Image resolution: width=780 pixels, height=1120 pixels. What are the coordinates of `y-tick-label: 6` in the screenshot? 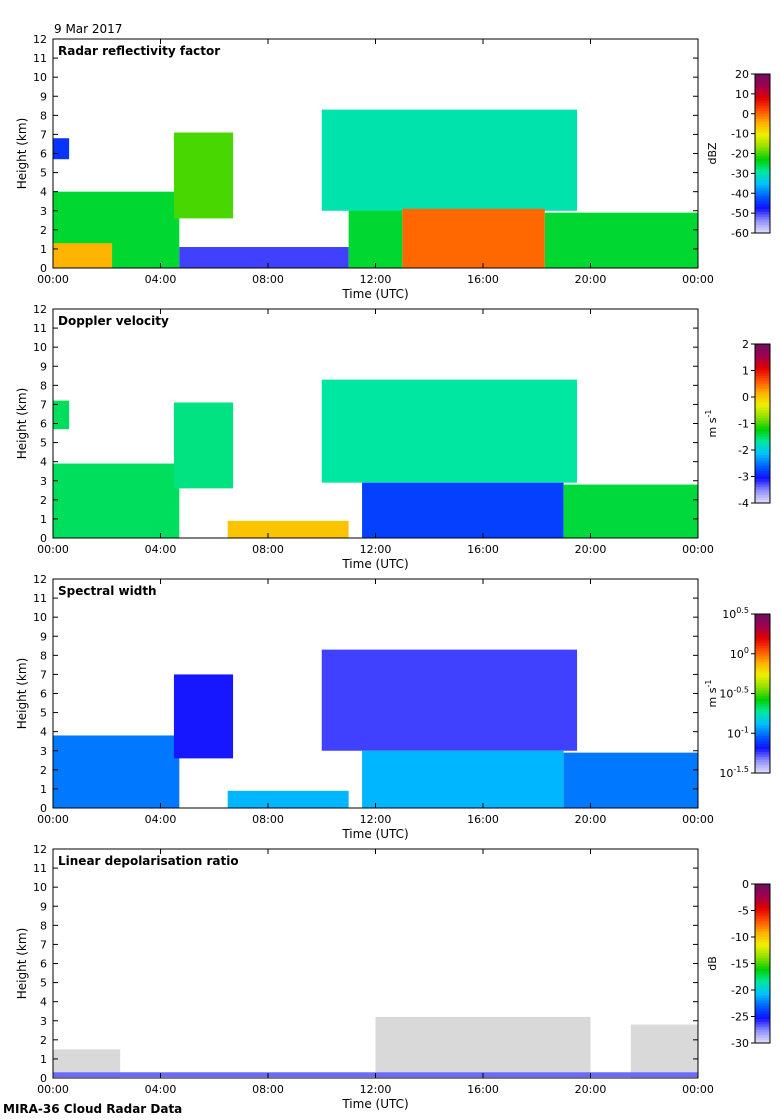 It's located at (43, 694).